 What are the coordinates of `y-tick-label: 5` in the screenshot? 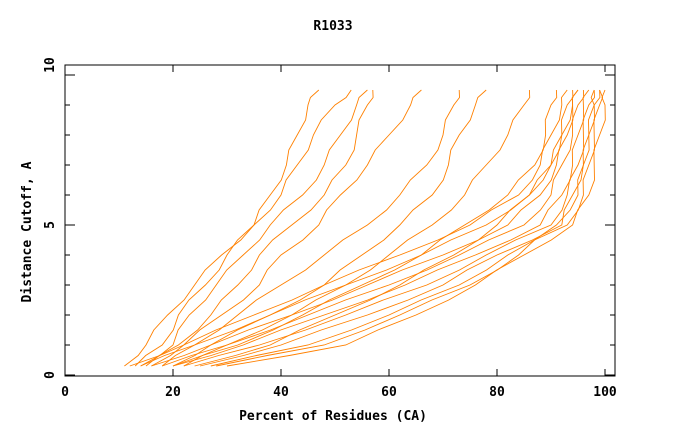 It's located at (50, 225).